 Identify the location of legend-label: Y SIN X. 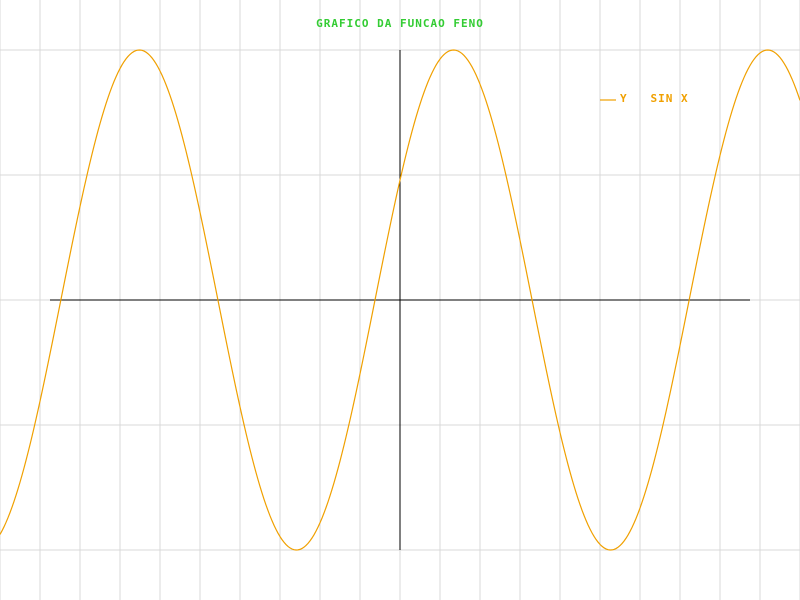
(654, 98).